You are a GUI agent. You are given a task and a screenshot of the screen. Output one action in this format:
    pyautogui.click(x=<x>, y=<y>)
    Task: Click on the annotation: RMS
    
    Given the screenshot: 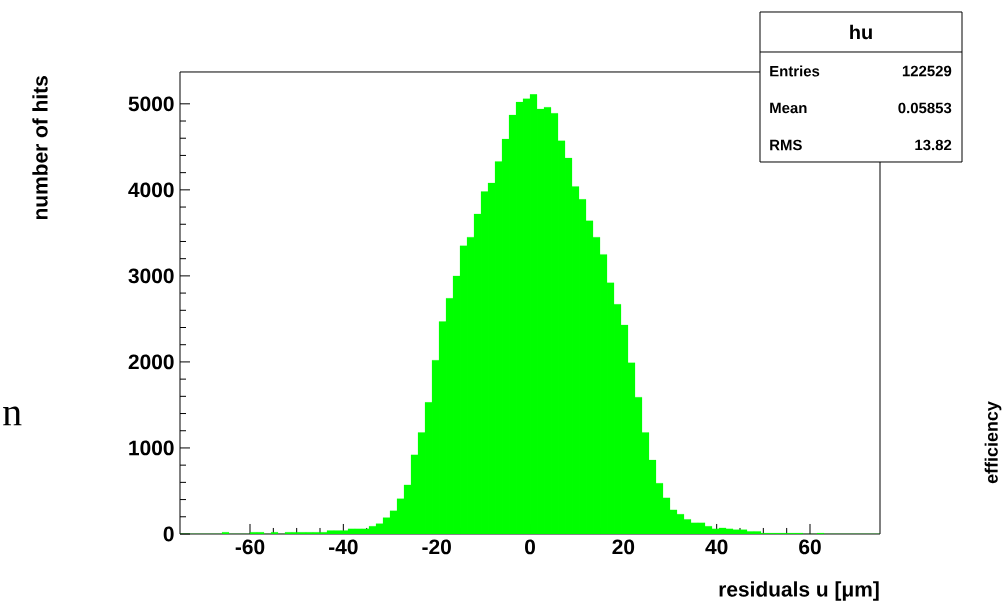 What is the action you would take?
    pyautogui.click(x=786, y=145)
    